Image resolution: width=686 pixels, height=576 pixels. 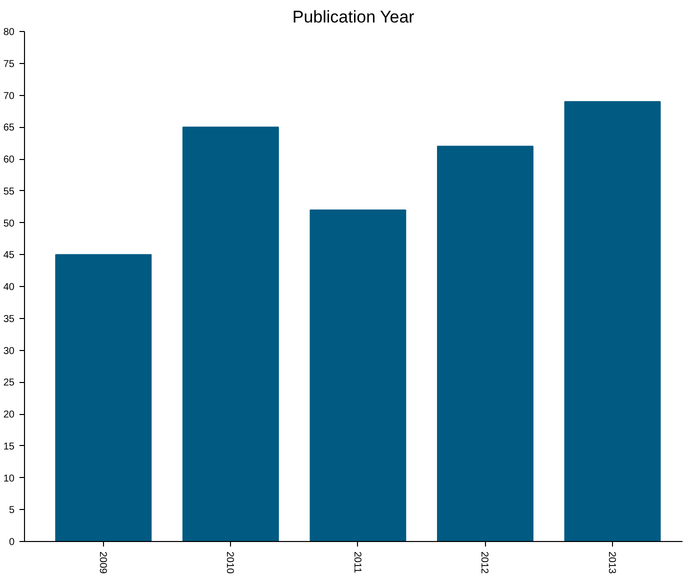 What do you see at coordinates (9, 383) in the screenshot?
I see `y-tick-label: 25` at bounding box center [9, 383].